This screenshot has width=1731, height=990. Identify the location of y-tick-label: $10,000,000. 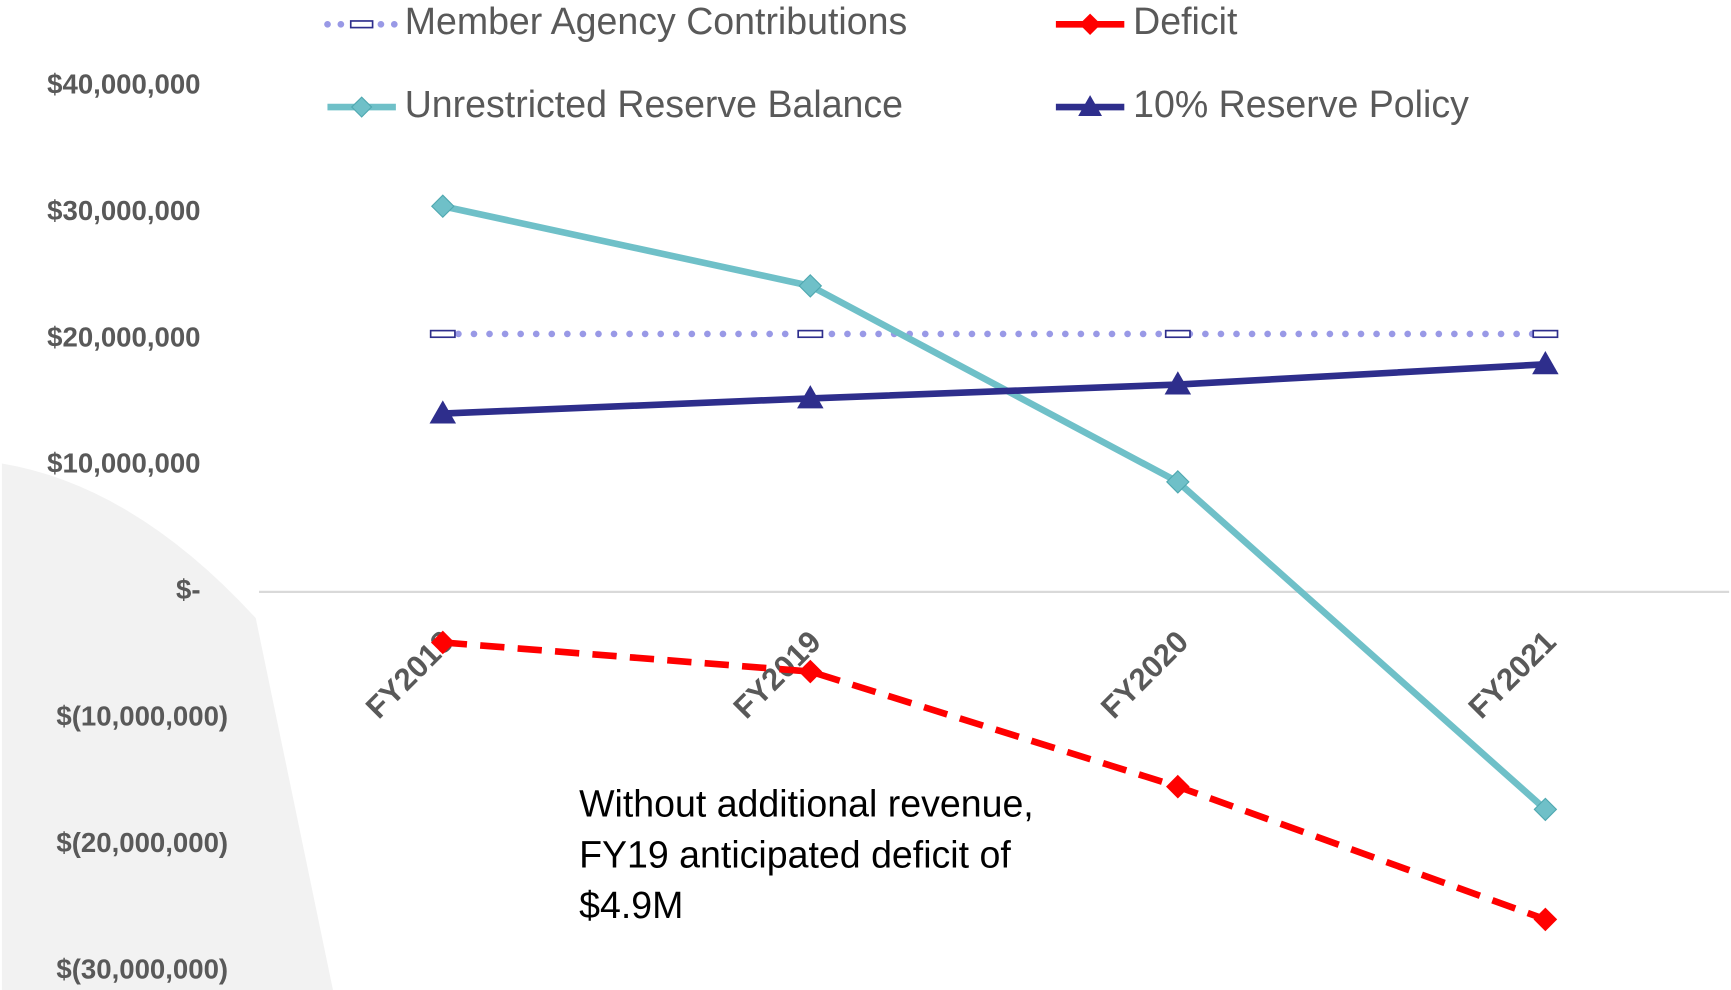
(123, 463).